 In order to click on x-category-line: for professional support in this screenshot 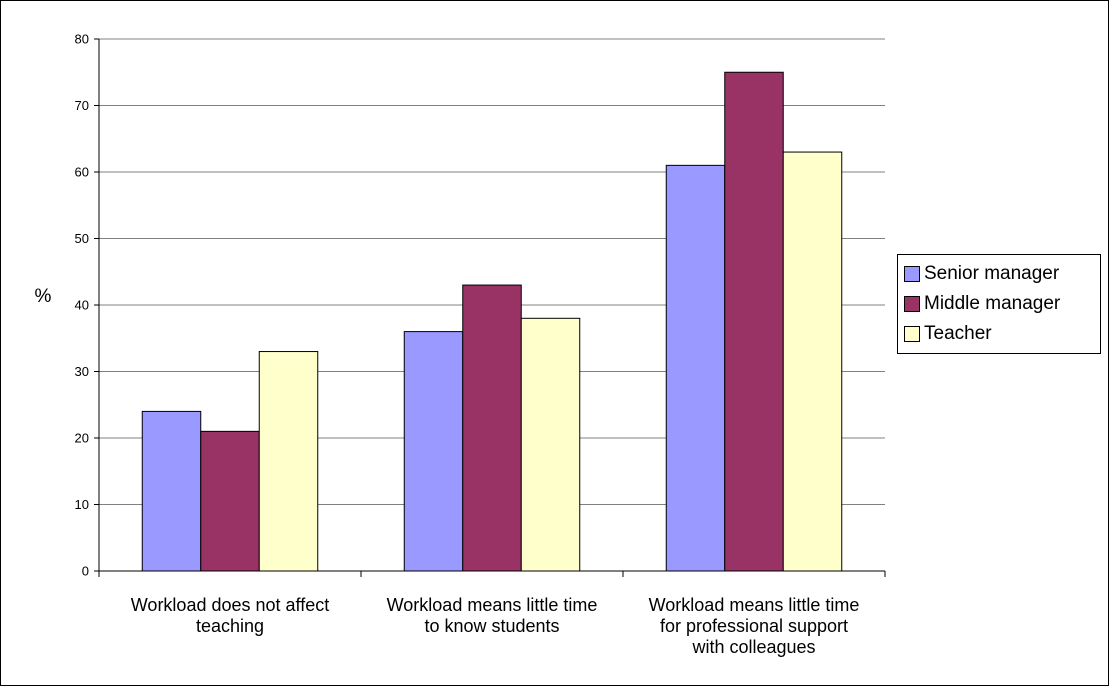, I will do `click(754, 626)`.